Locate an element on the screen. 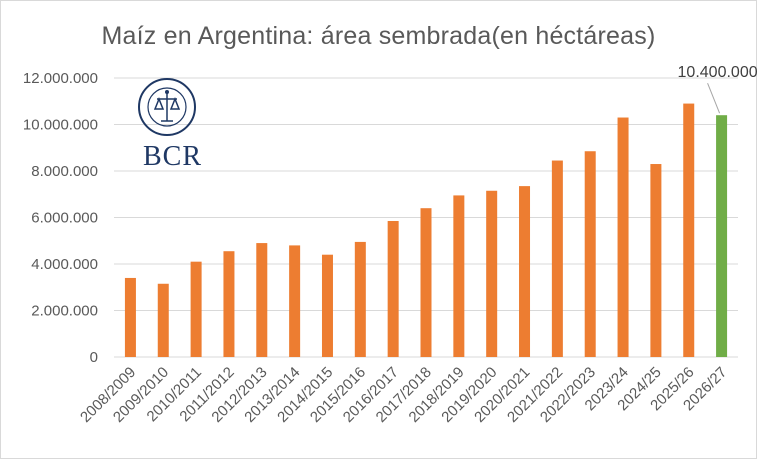  y-tick-label: 10.000.000 is located at coordinates (60, 125).